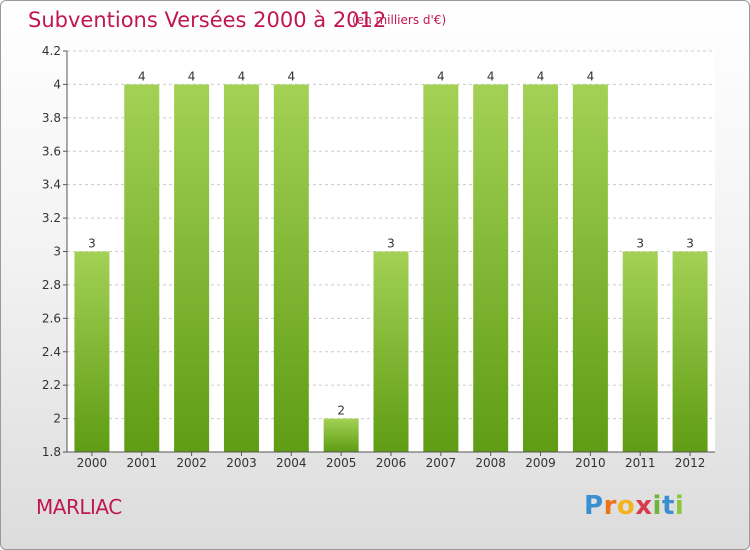 This screenshot has width=750, height=550. What do you see at coordinates (668, 506) in the screenshot?
I see `logo-letter: t` at bounding box center [668, 506].